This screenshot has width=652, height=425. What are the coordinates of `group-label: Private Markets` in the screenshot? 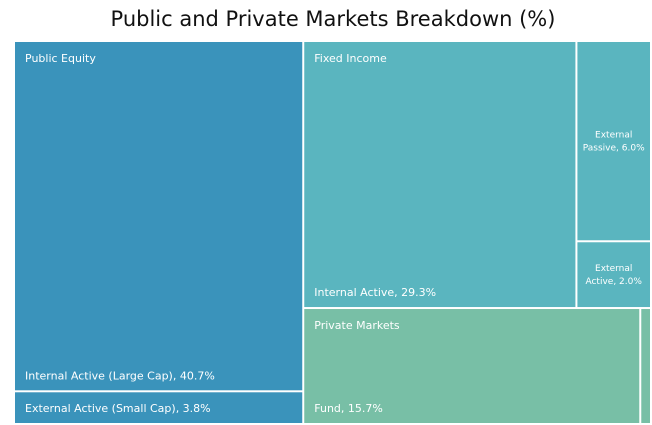 It's located at (357, 325).